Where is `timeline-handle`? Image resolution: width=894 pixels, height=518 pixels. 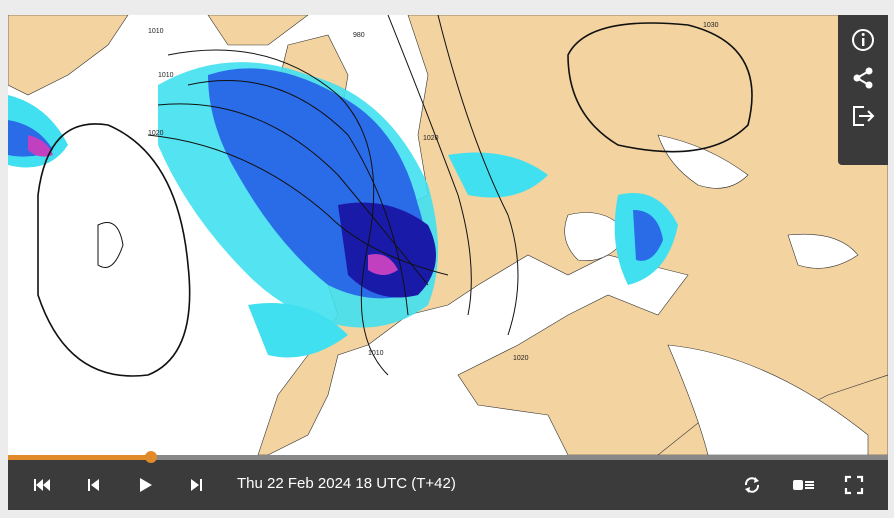
timeline-handle is located at coordinates (151, 457).